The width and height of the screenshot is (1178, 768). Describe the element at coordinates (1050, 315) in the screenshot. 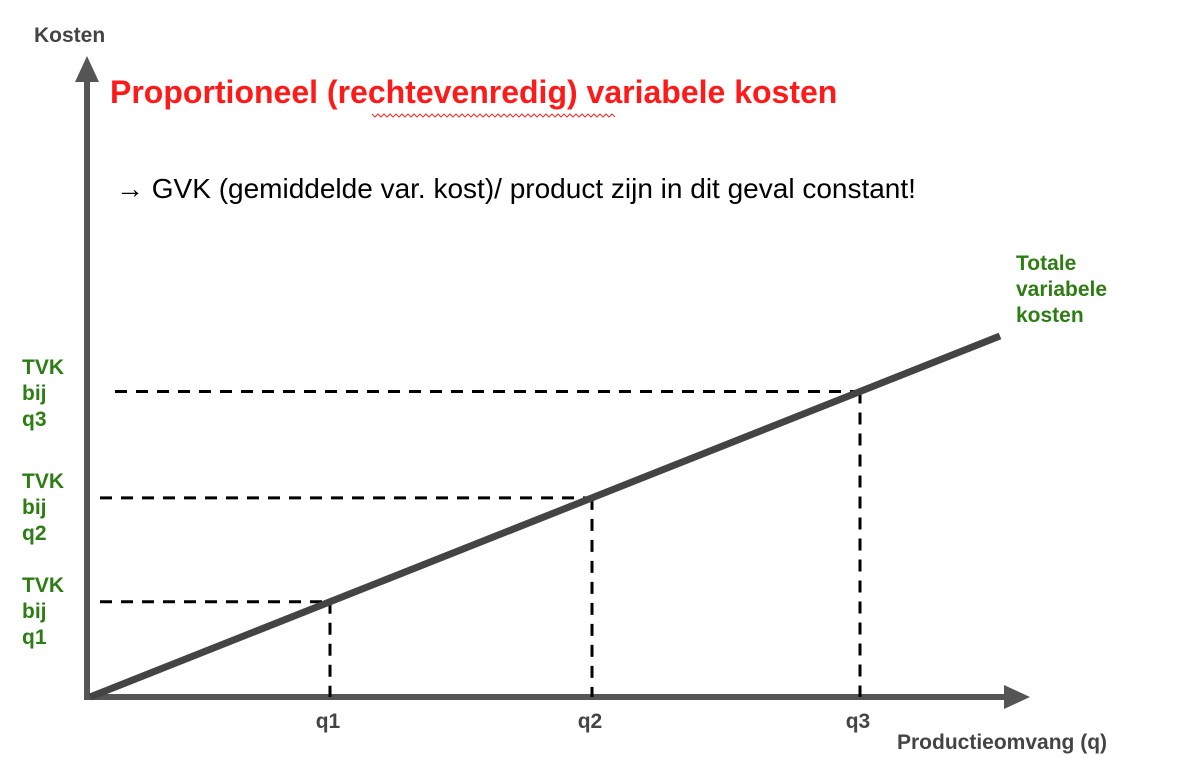

I see `series-label-line: kosten` at that location.